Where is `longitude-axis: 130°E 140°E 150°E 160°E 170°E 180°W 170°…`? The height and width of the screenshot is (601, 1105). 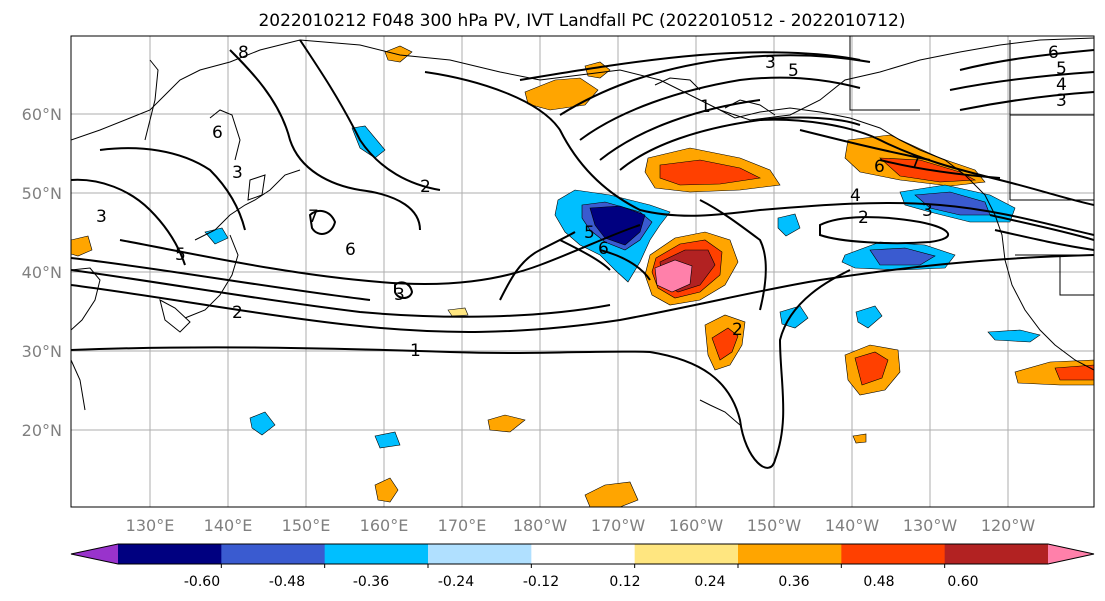 longitude-axis: 130°E 140°E 150°E 160°E 170°E 180°W 170°… is located at coordinates (581, 525).